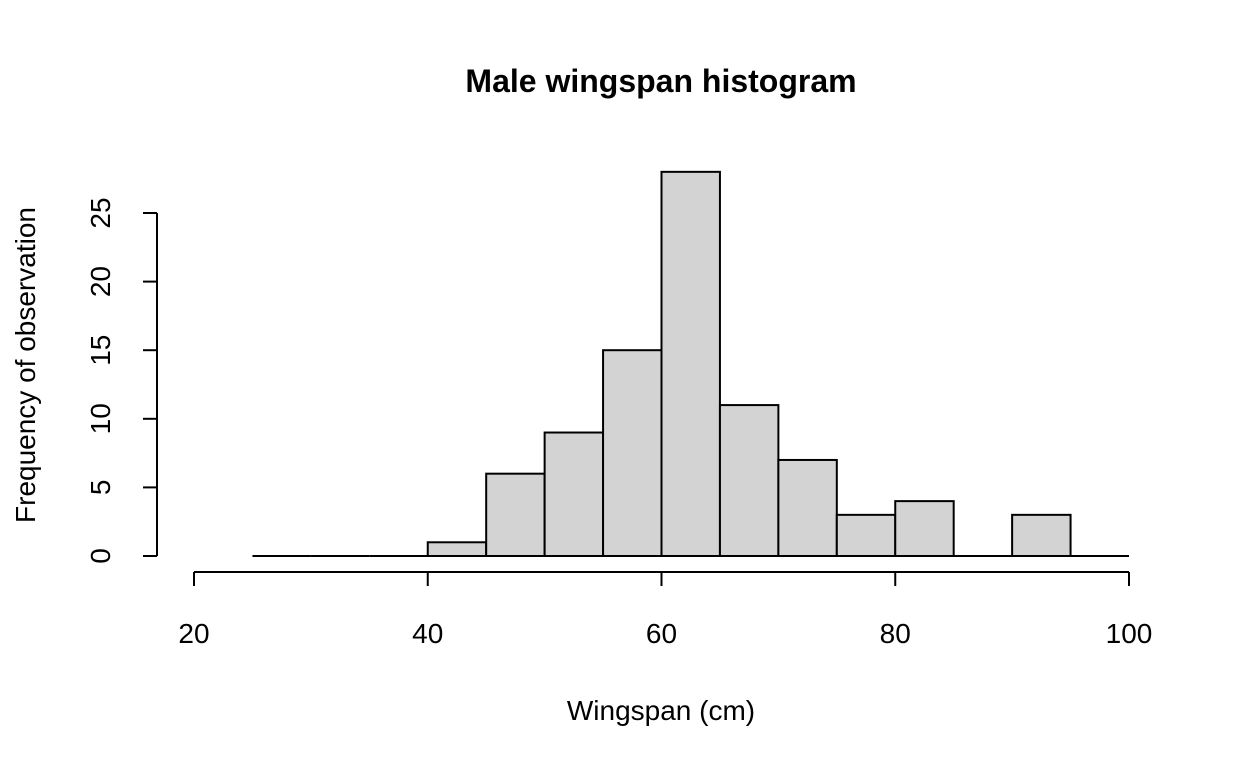 The image size is (1248, 768). I want to click on x-tick-label: 100, so click(1129, 633).